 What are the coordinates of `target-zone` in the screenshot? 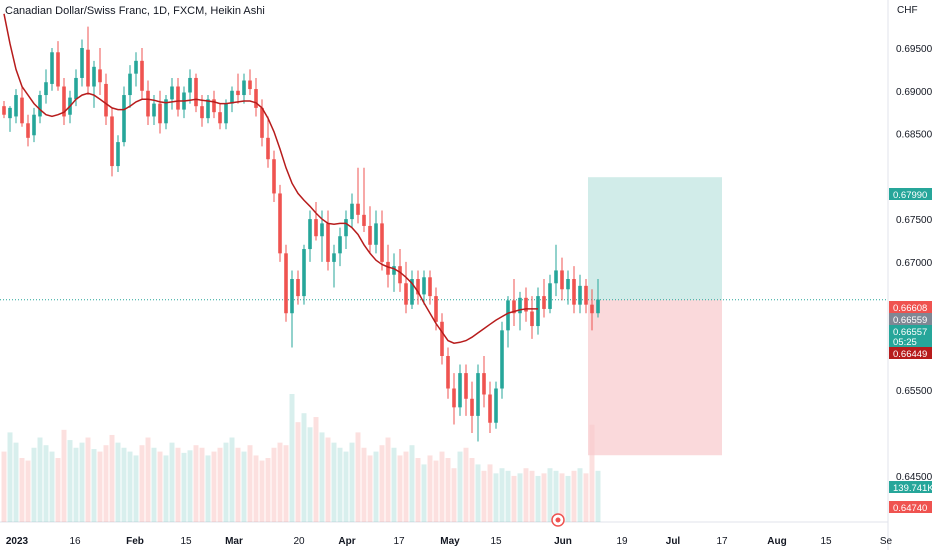 It's located at (655, 238).